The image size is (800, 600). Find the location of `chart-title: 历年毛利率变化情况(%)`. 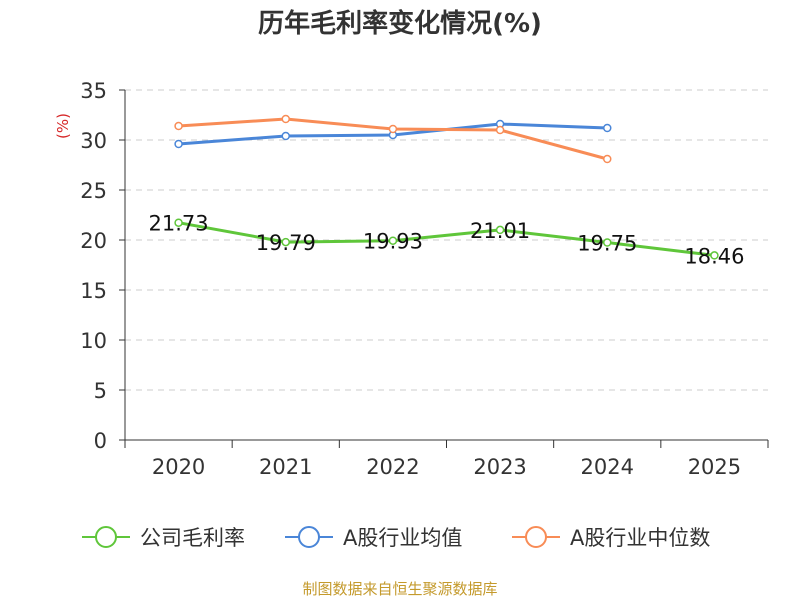

chart-title: 历年毛利率变化情况(%) is located at coordinates (400, 24).